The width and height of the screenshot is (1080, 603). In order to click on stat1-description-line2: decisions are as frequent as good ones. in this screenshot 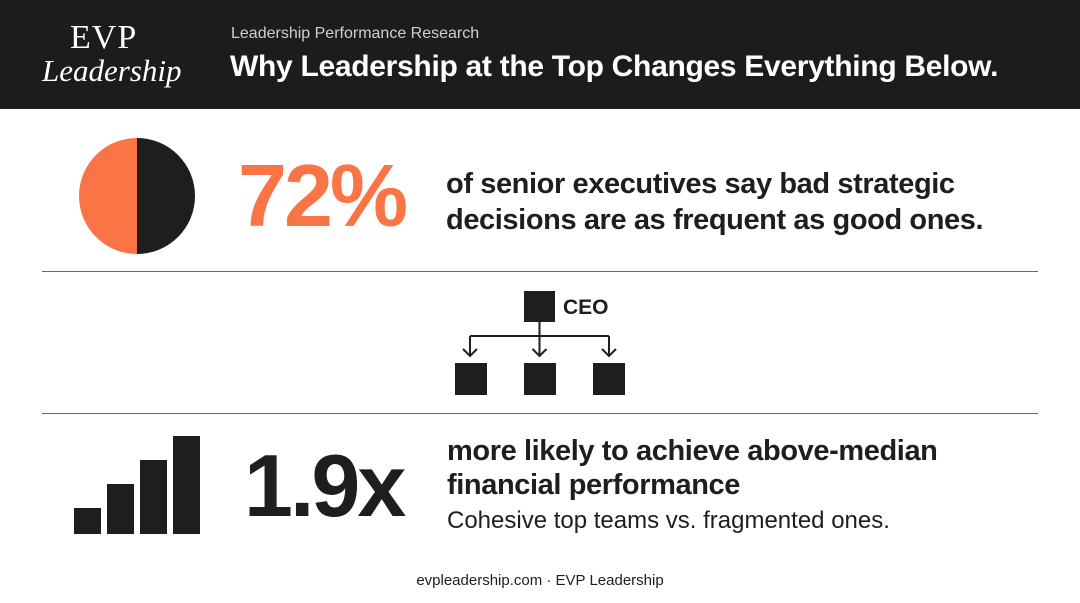, I will do `click(715, 220)`.